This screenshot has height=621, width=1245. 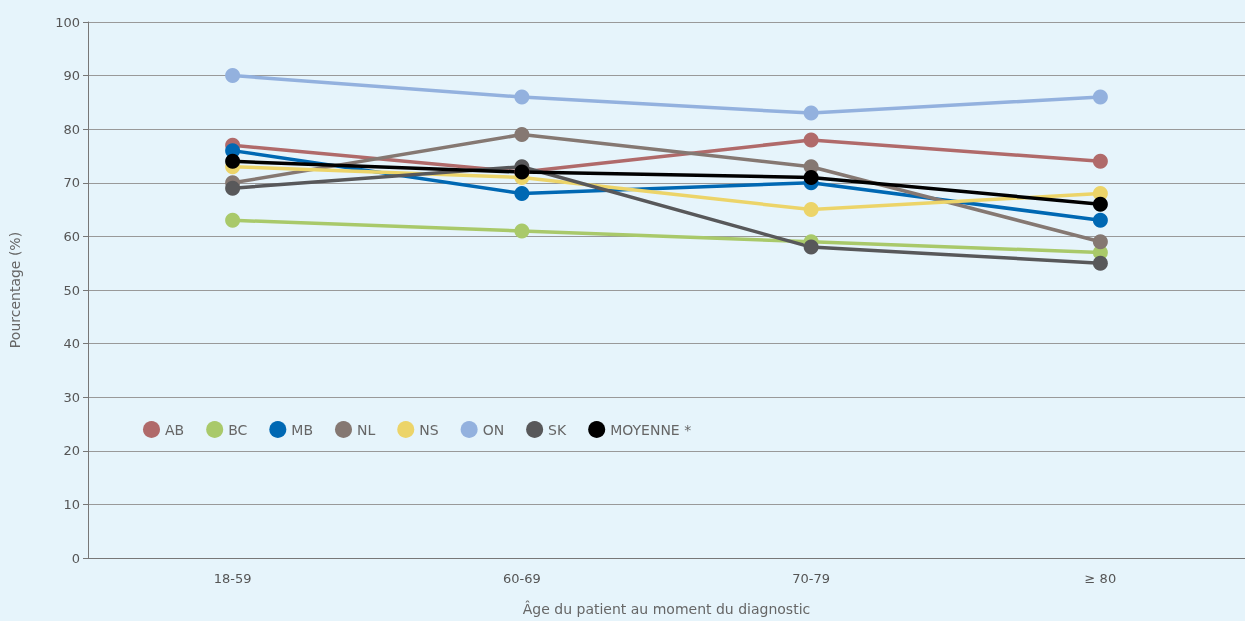 What do you see at coordinates (175, 429) in the screenshot?
I see `legend-label: AB` at bounding box center [175, 429].